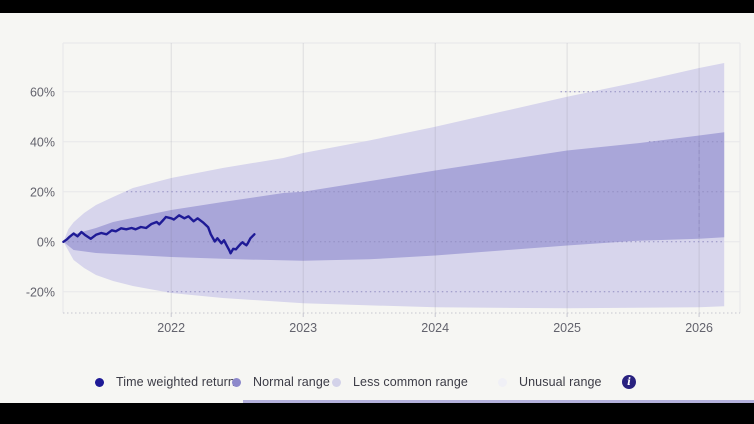 The image size is (754, 424). What do you see at coordinates (435, 328) in the screenshot?
I see `x-tick-label: 2024` at bounding box center [435, 328].